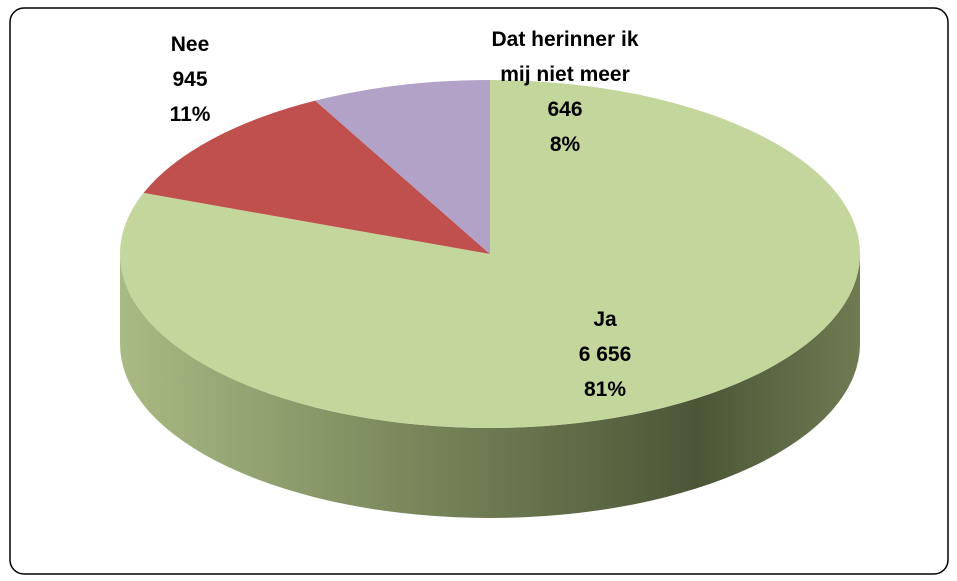  I want to click on category-label: Dat herinner ik mij niet meer, so click(565, 57).